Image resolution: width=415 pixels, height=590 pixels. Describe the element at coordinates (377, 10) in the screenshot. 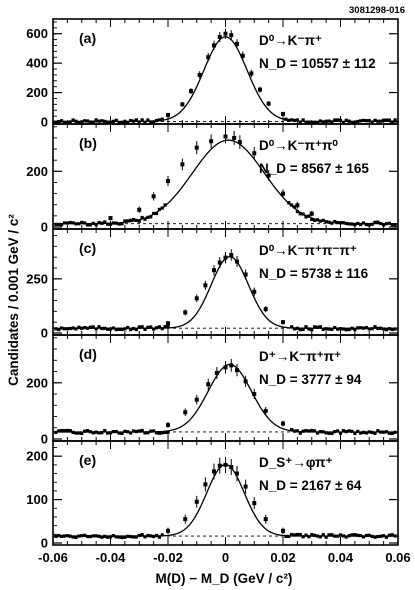

I see `figure-id: 3081298-016` at that location.